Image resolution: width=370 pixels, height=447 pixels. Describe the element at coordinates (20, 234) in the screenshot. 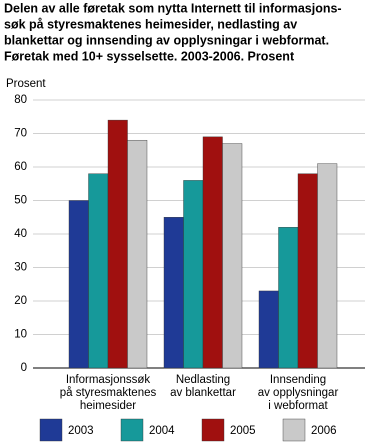

I see `y-tick-label: 40` at that location.